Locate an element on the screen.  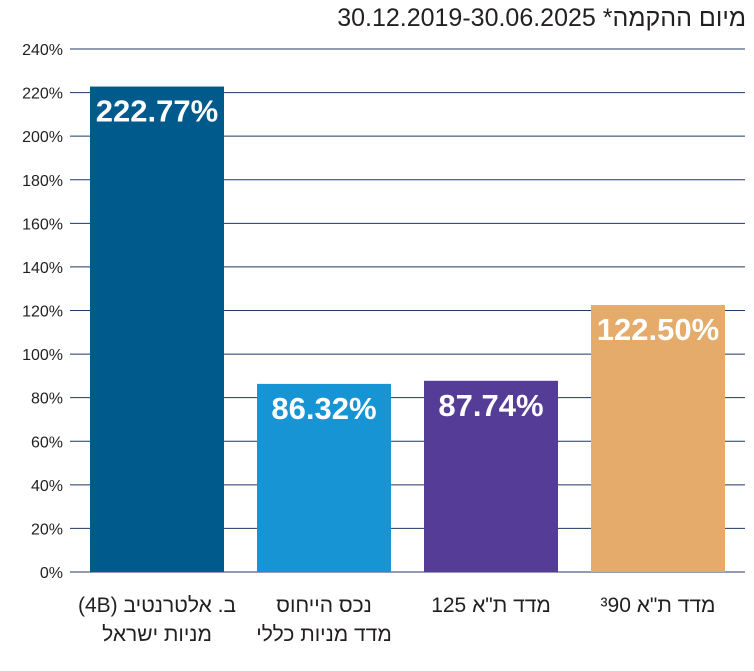
category-label: נכס הייחוס is located at coordinates (324, 605).